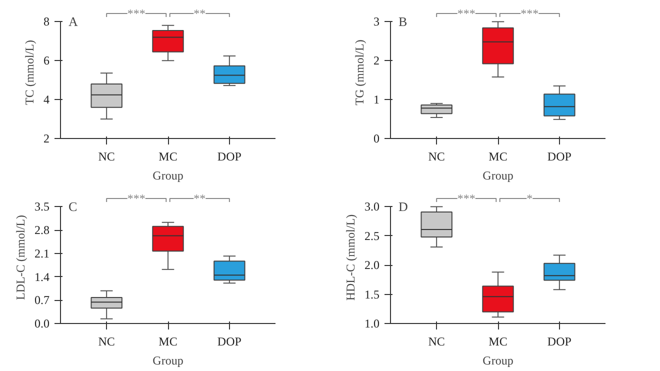 This screenshot has width=660, height=371. Describe the element at coordinates (47, 61) in the screenshot. I see `y-tick-label: 6` at that location.